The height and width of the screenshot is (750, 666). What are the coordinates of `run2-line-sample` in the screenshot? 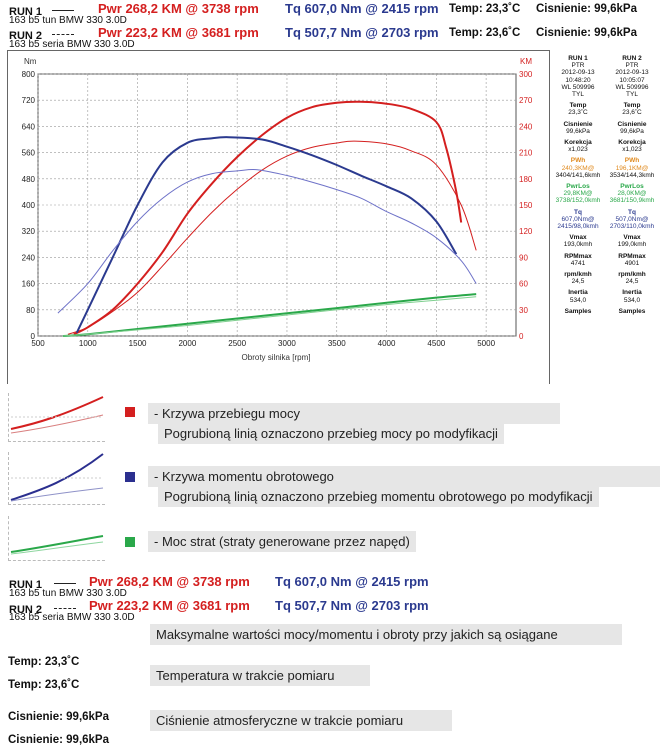 It's located at (63, 35).